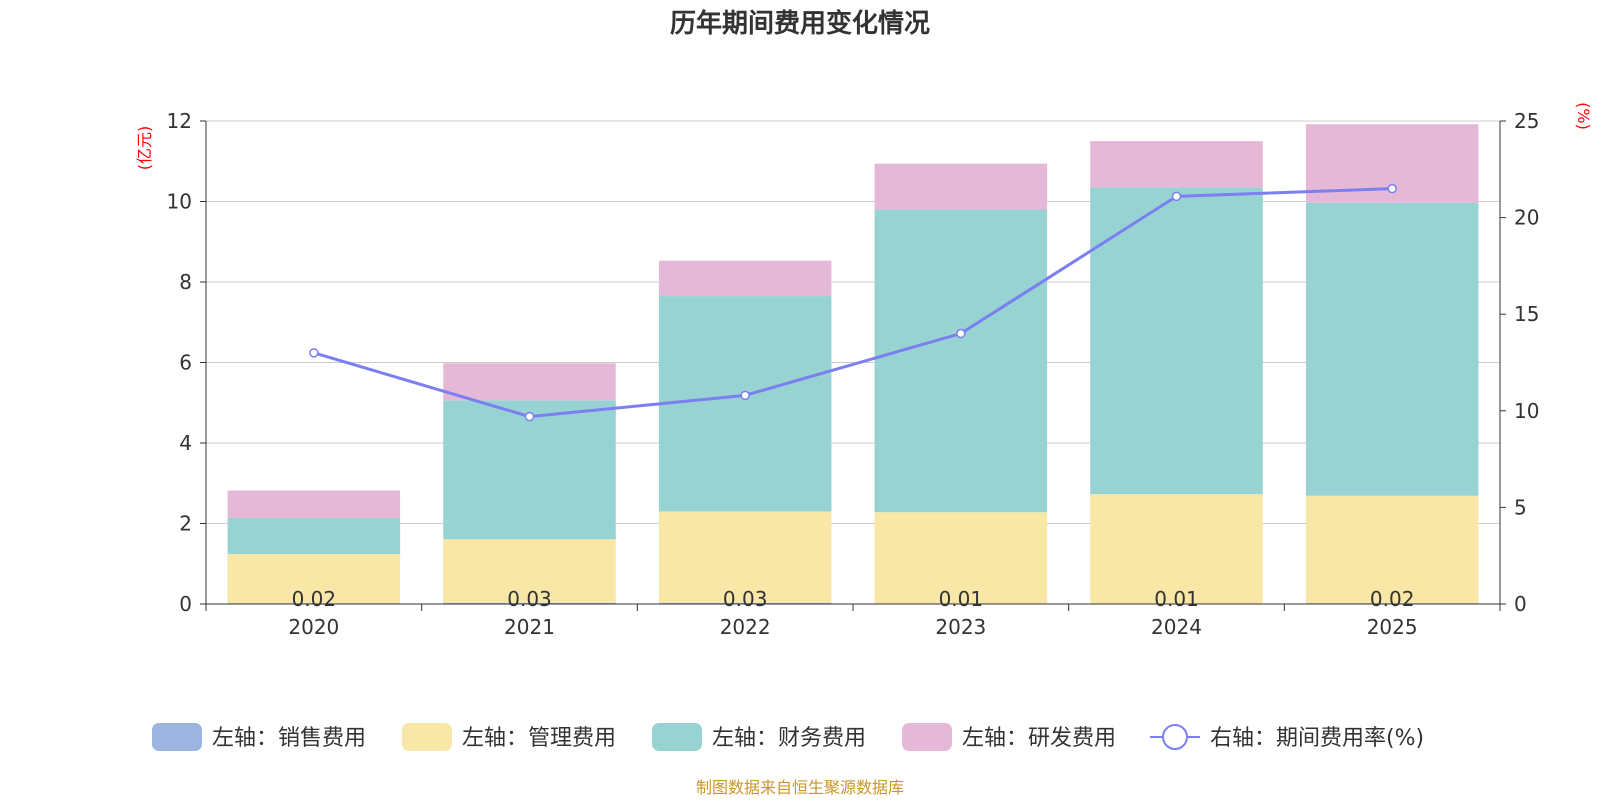 The image size is (1600, 800). Describe the element at coordinates (800, 787) in the screenshot. I see `source-note: 制图数据来自恒生聚源数据库` at that location.